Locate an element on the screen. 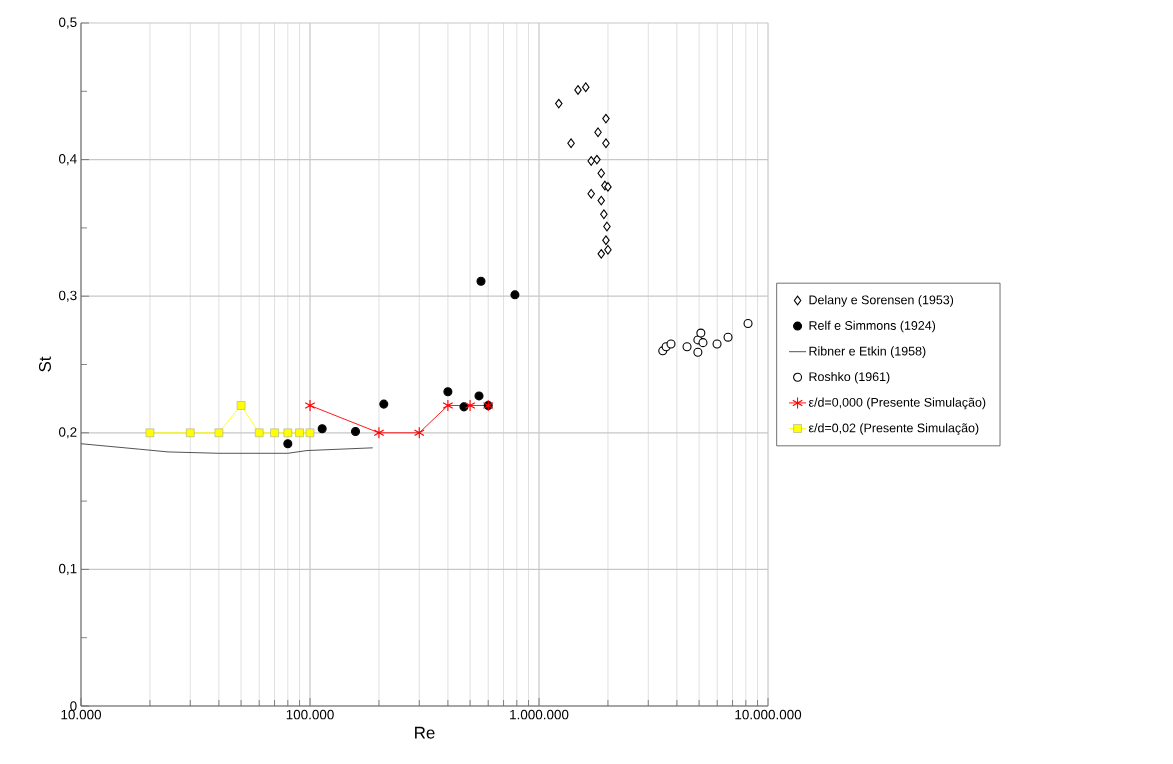 The width and height of the screenshot is (1173, 764). y-tick-label: 0,2 is located at coordinates (68, 433).